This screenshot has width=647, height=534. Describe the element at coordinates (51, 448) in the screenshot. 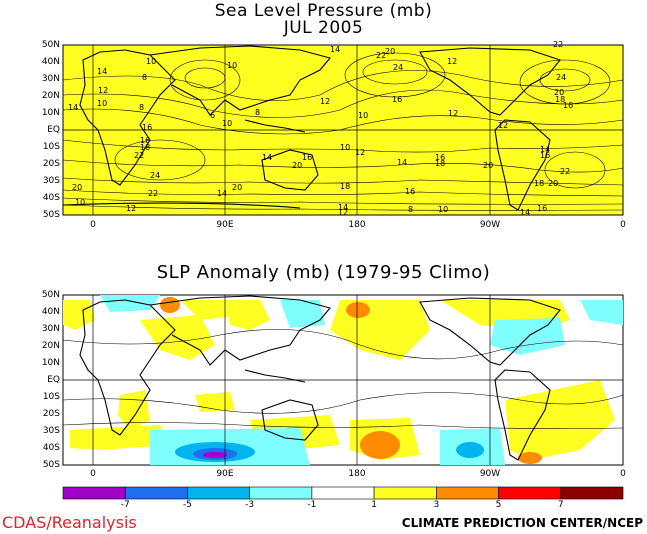

I see `lat-label: 40S` at that location.